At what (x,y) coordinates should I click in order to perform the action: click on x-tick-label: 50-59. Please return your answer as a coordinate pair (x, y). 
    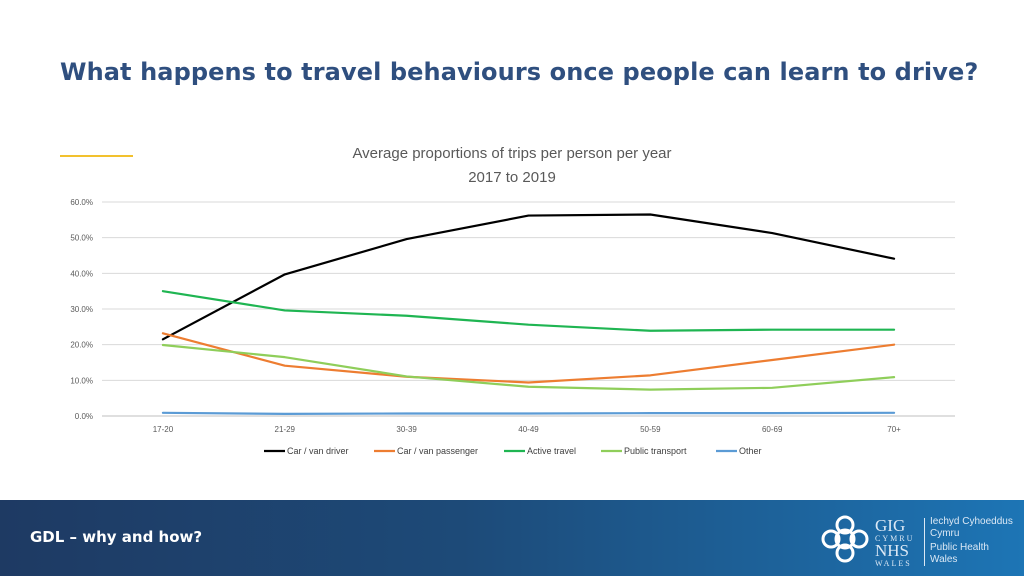
    Looking at the image, I should click on (650, 429).